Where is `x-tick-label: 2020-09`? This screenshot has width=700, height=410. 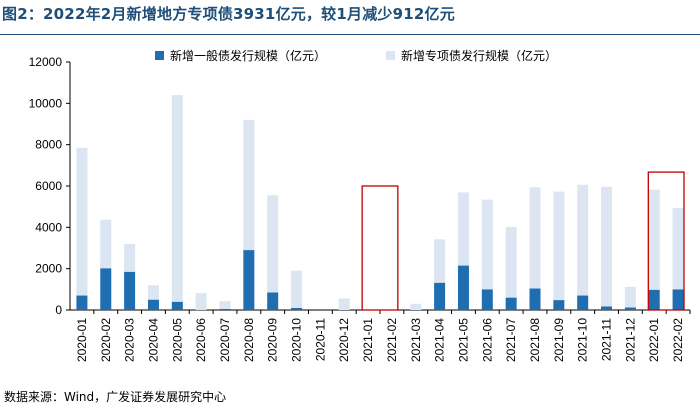
x-tick-label: 2020-09 is located at coordinates (273, 340).